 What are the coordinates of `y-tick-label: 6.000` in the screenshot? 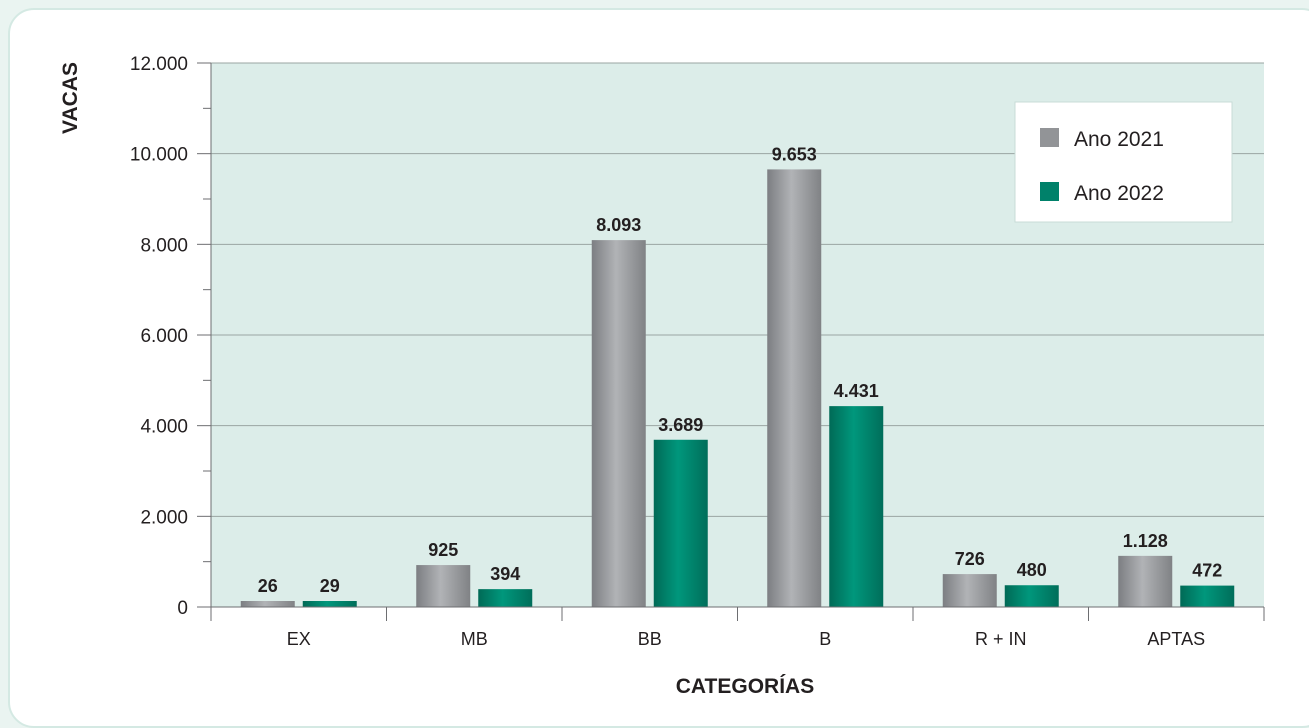 It's located at (164, 336).